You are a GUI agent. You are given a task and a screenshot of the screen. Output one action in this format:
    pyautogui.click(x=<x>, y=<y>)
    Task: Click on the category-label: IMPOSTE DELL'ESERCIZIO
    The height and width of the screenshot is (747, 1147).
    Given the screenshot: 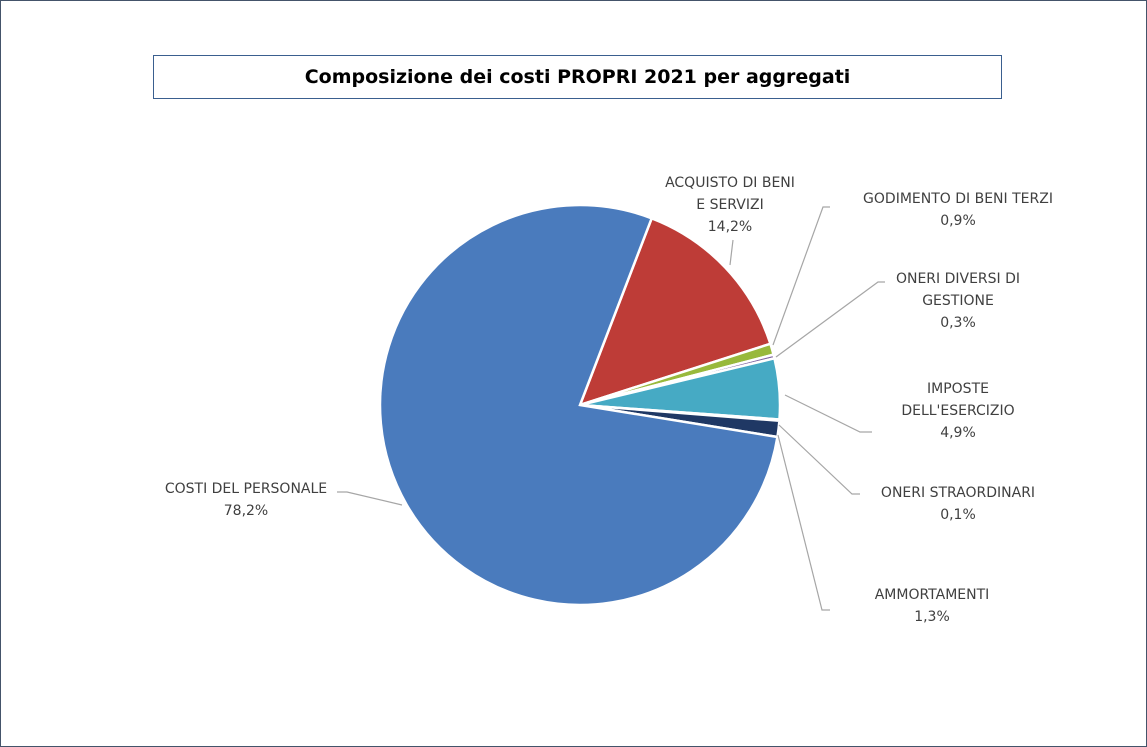 What is the action you would take?
    pyautogui.click(x=958, y=400)
    